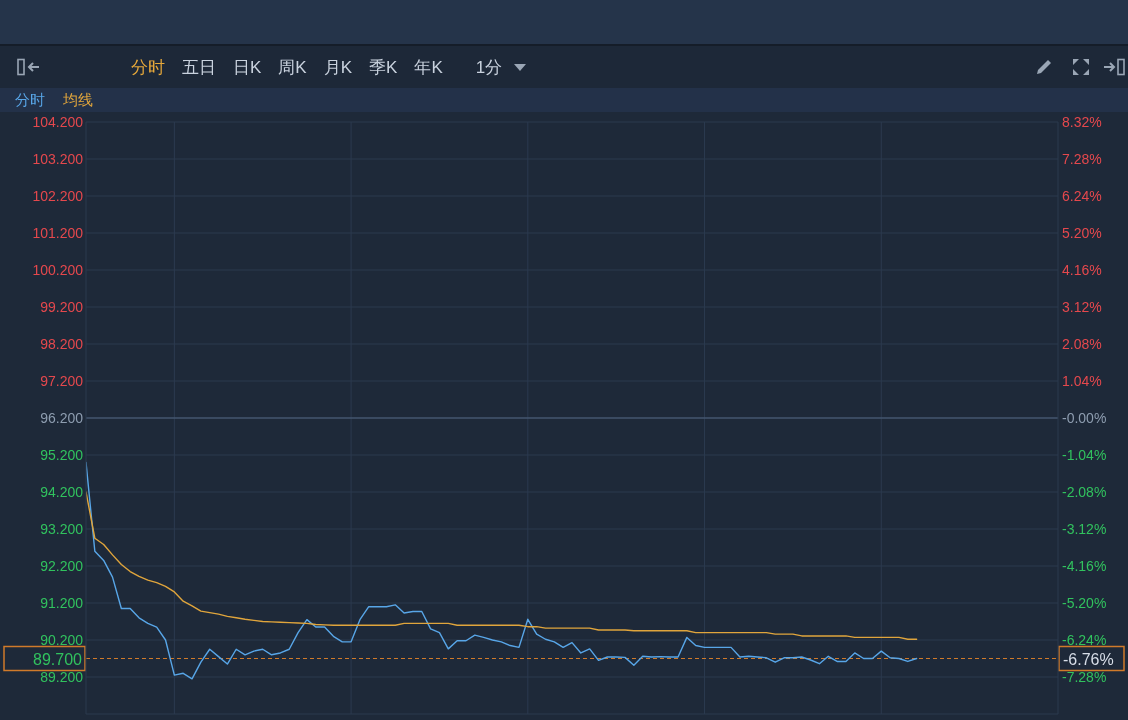  Describe the element at coordinates (338, 67) in the screenshot. I see `text: 月K` at that location.